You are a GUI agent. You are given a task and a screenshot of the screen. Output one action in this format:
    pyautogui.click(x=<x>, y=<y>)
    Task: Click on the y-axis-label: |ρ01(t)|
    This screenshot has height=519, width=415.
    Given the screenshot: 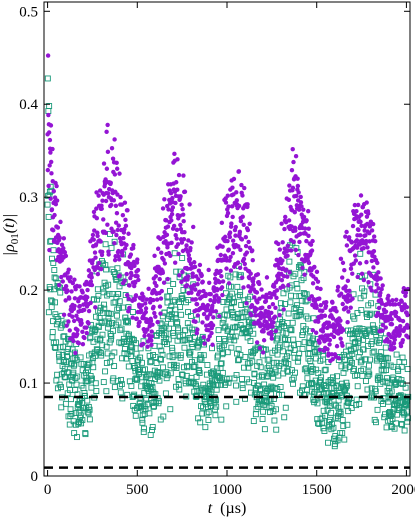 What is the action you would take?
    pyautogui.click(x=11, y=235)
    